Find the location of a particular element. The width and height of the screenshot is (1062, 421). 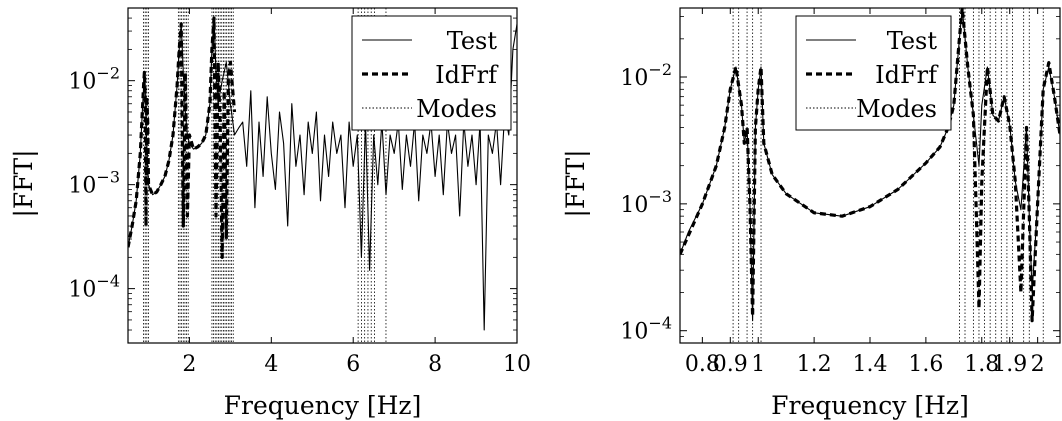

x-tick-label: 1.8 is located at coordinates (981, 364).